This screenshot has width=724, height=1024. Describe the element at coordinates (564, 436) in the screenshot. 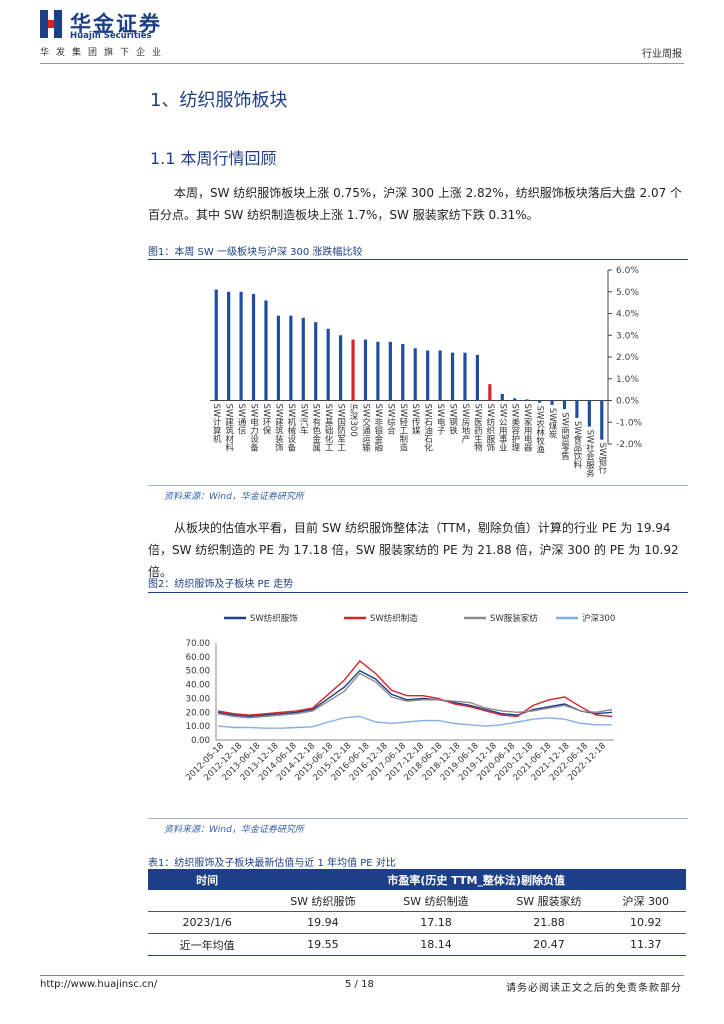

I see `x-category-label: SW商贸零售` at that location.